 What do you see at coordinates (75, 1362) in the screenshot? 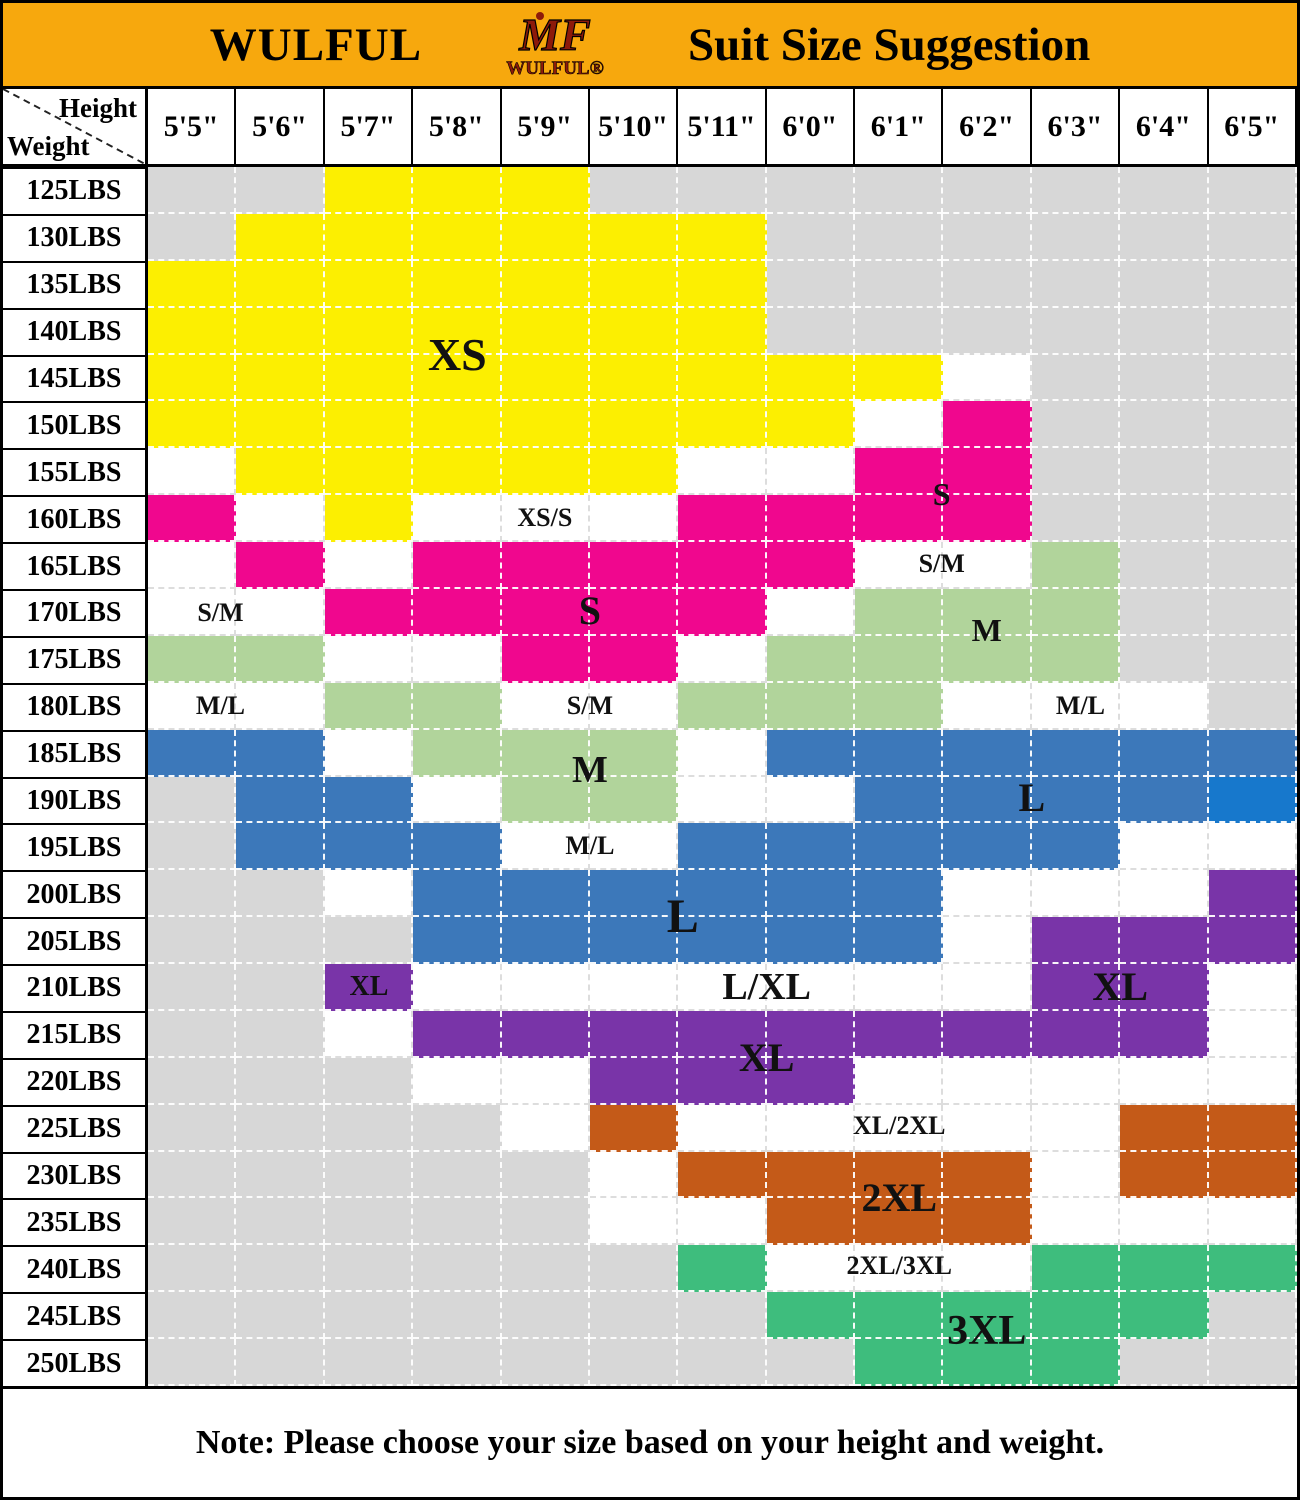
I see `weight-label: 250LBS` at bounding box center [75, 1362].